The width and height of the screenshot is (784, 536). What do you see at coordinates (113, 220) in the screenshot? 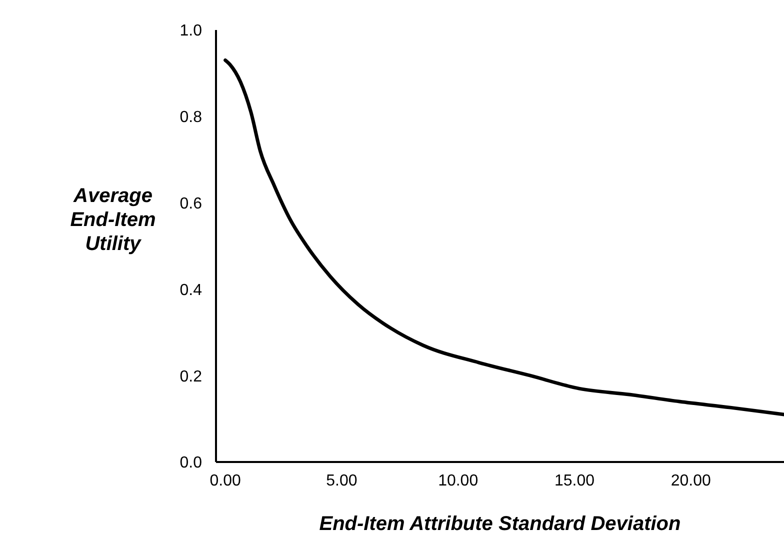
I see `y-axis-title: Average End-Item Utility` at bounding box center [113, 220].